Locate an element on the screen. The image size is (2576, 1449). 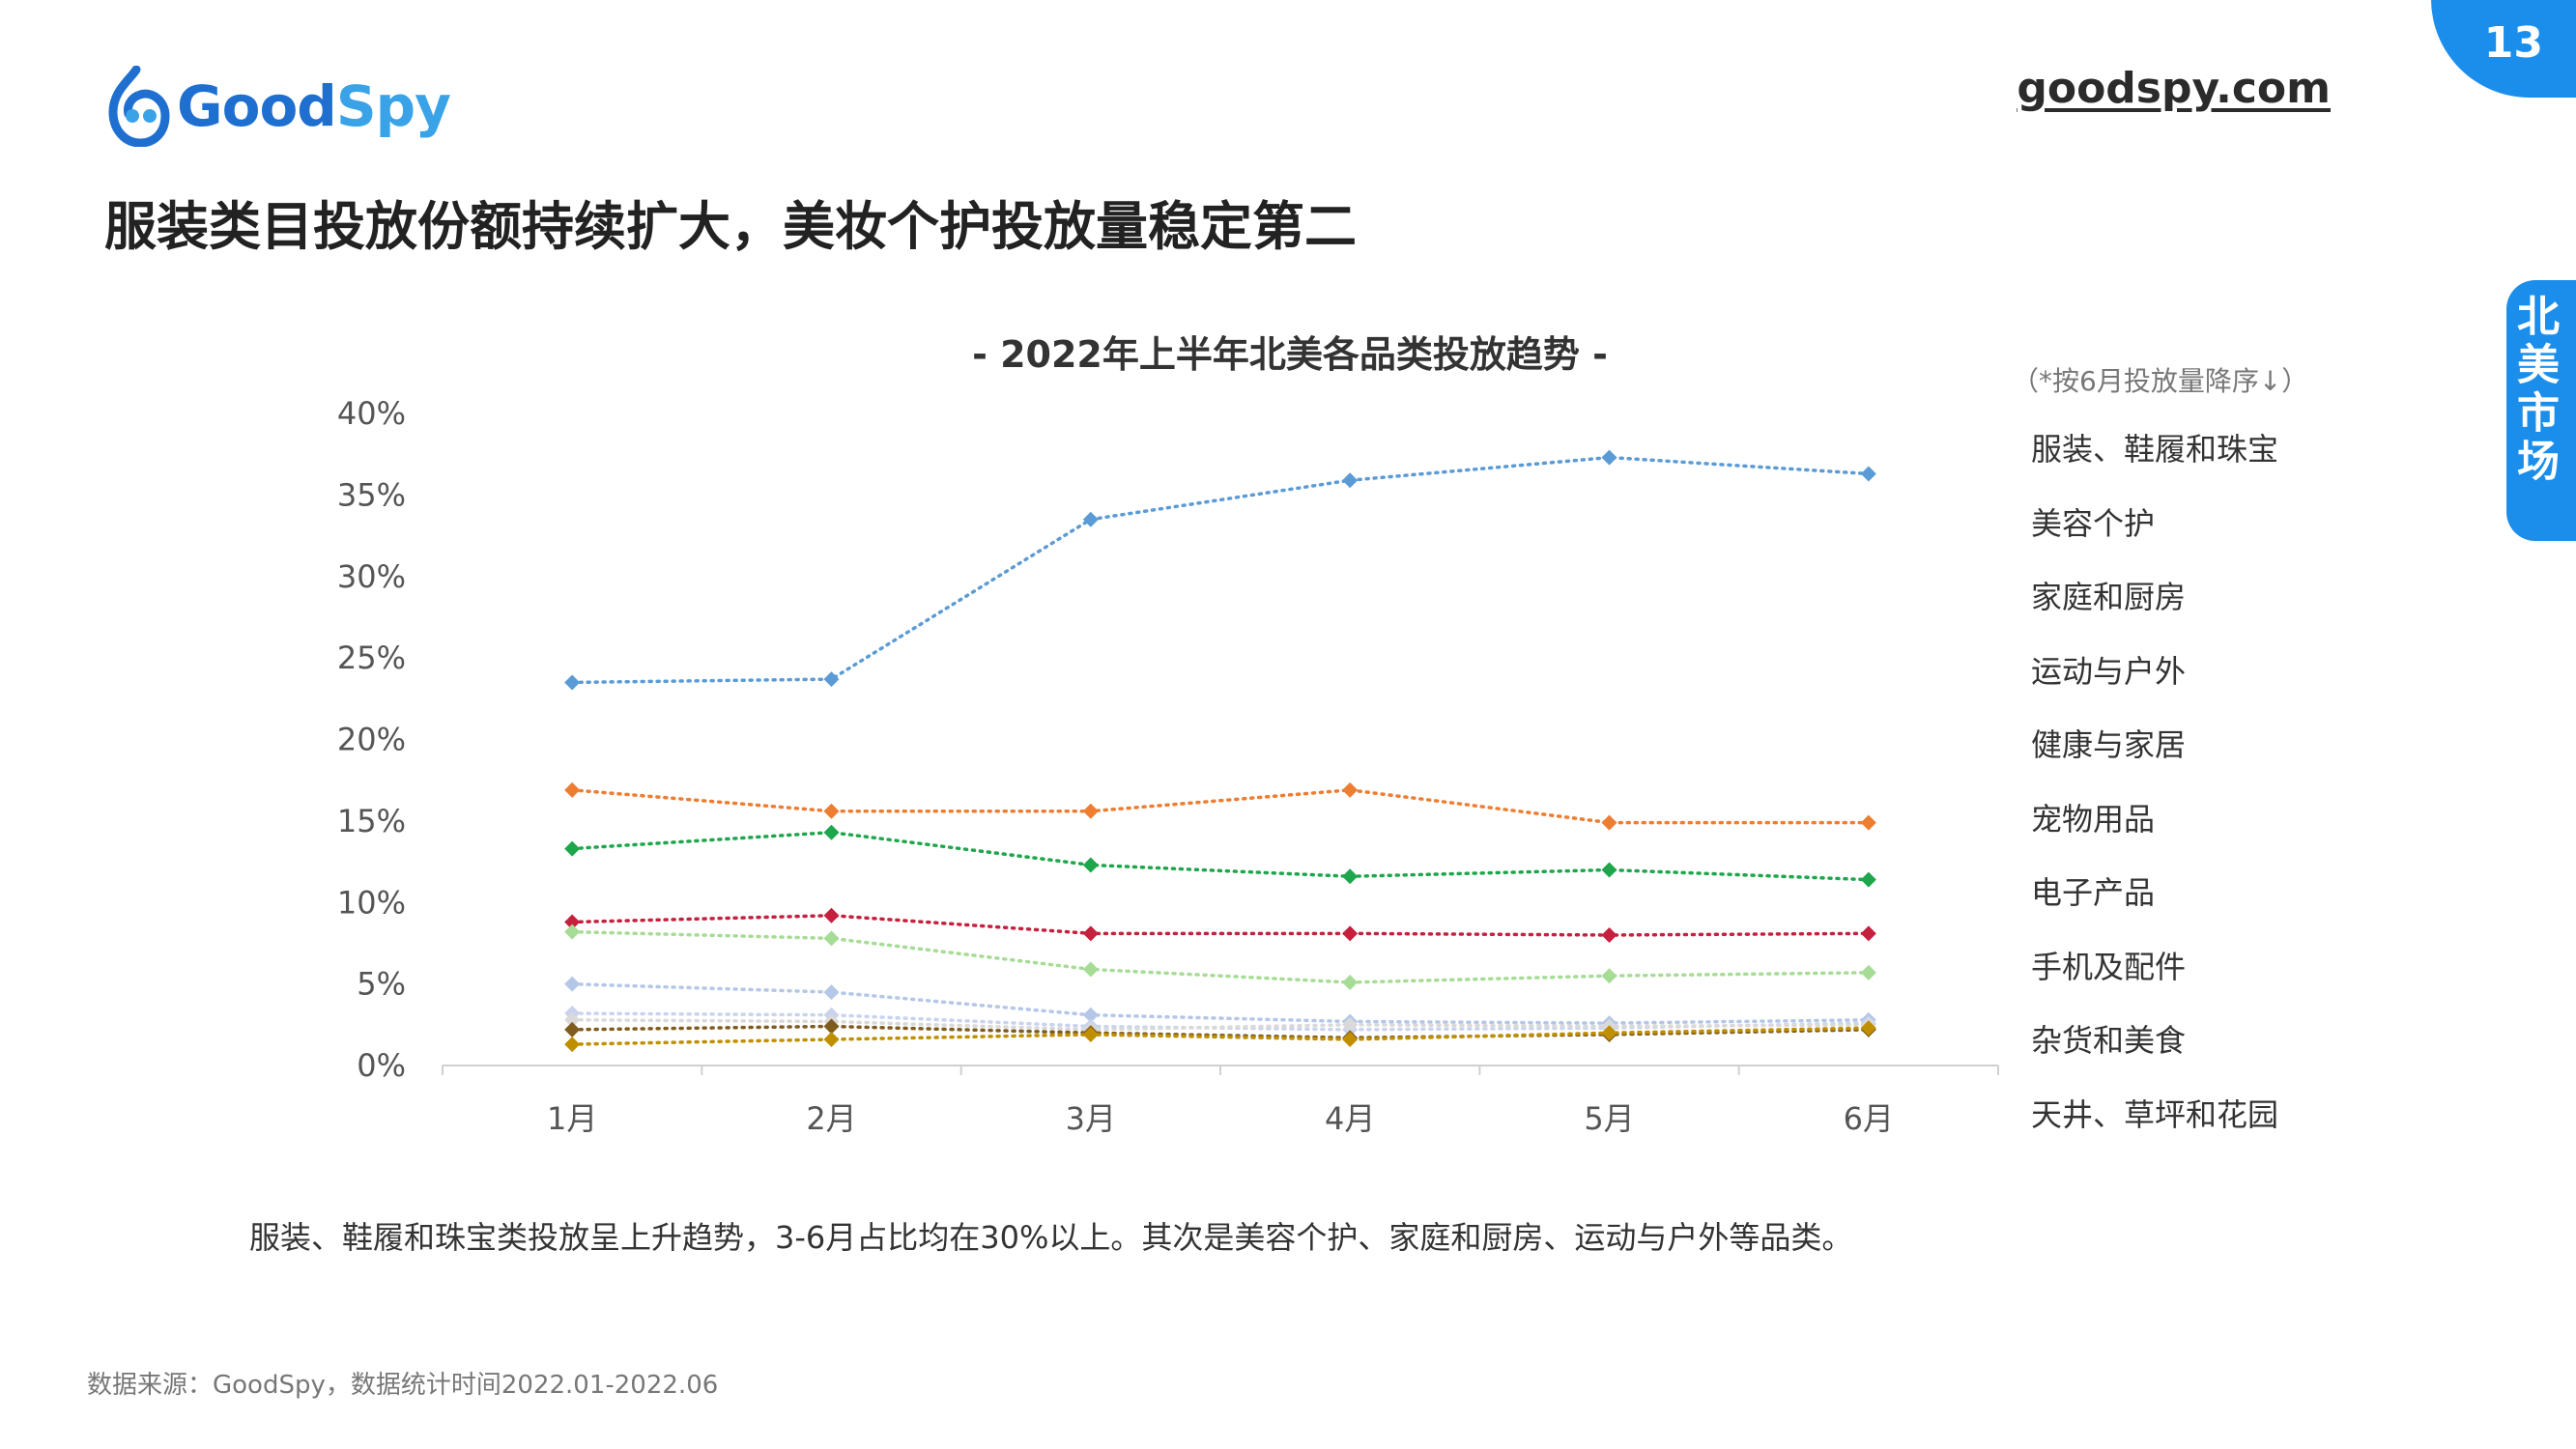
legend-item: 电子产品 is located at coordinates (2094, 892).